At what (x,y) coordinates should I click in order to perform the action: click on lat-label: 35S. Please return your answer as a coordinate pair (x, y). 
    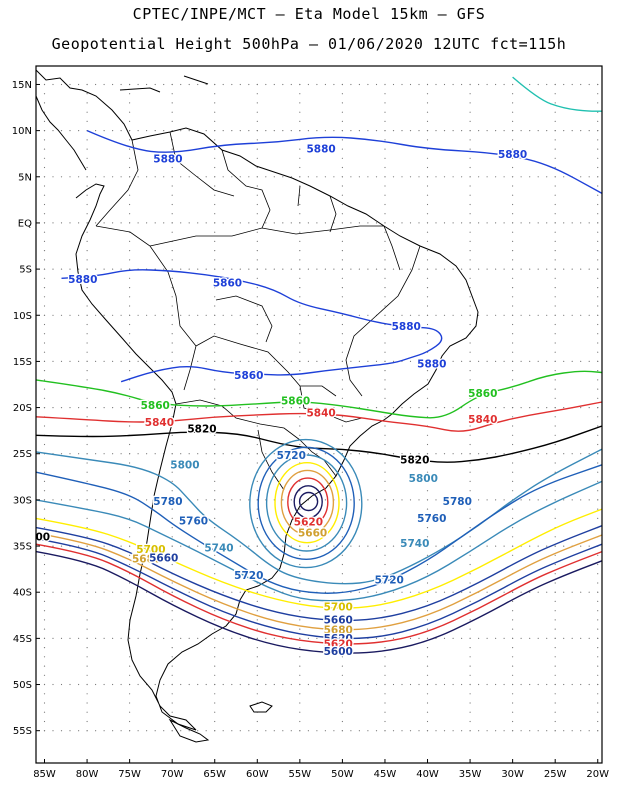
    Looking at the image, I should click on (22, 547).